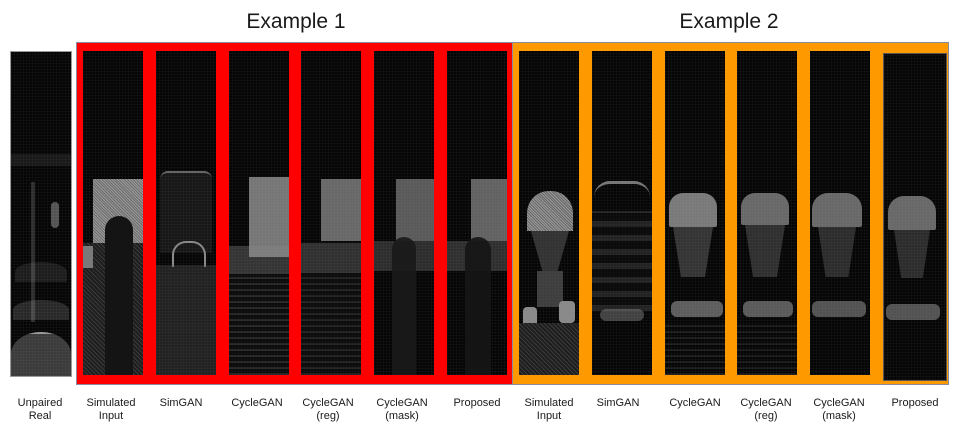 The image size is (960, 439). I want to click on label-example-1-cyclegan-mask: CycleGAN (mask), so click(402, 410).